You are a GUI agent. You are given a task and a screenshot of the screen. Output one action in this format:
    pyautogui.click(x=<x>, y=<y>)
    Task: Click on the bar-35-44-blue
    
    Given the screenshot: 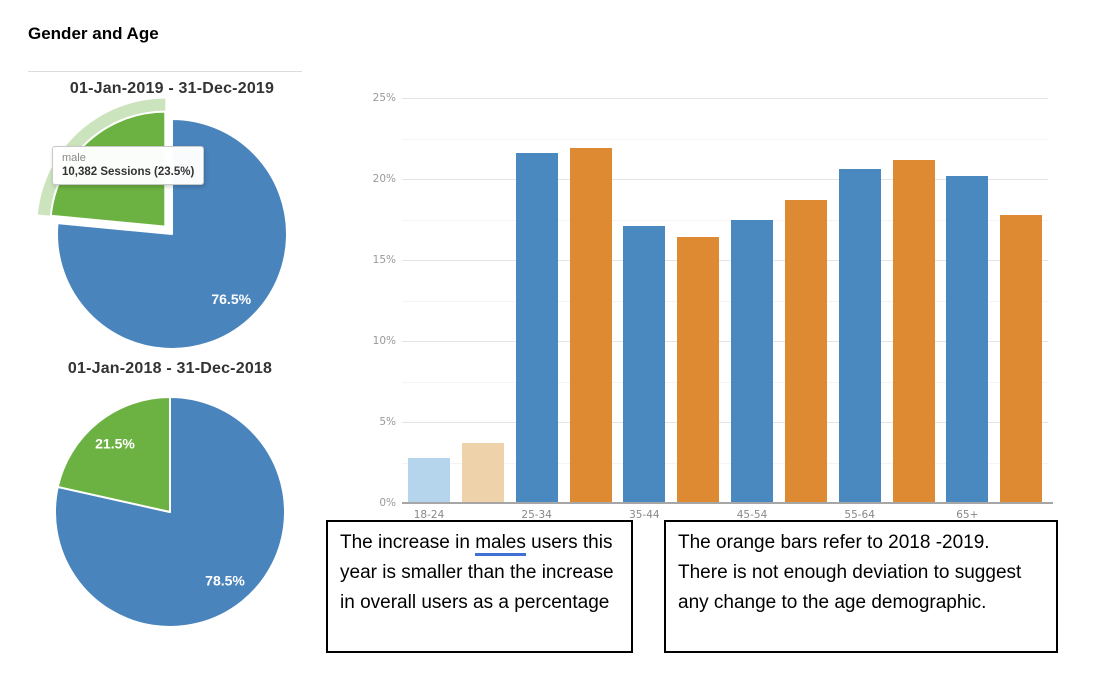 What is the action you would take?
    pyautogui.click(x=644, y=364)
    